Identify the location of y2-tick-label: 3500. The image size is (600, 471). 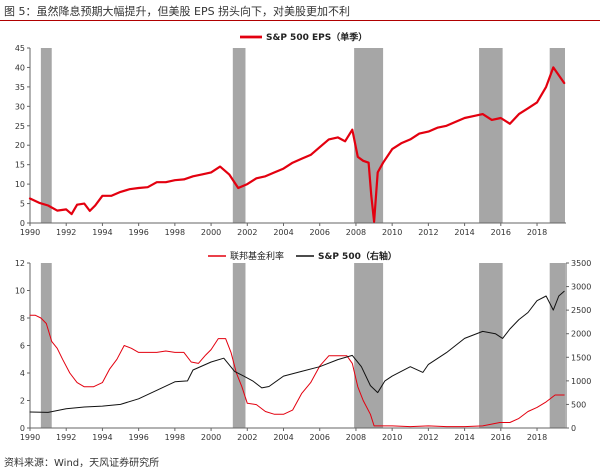
(581, 263).